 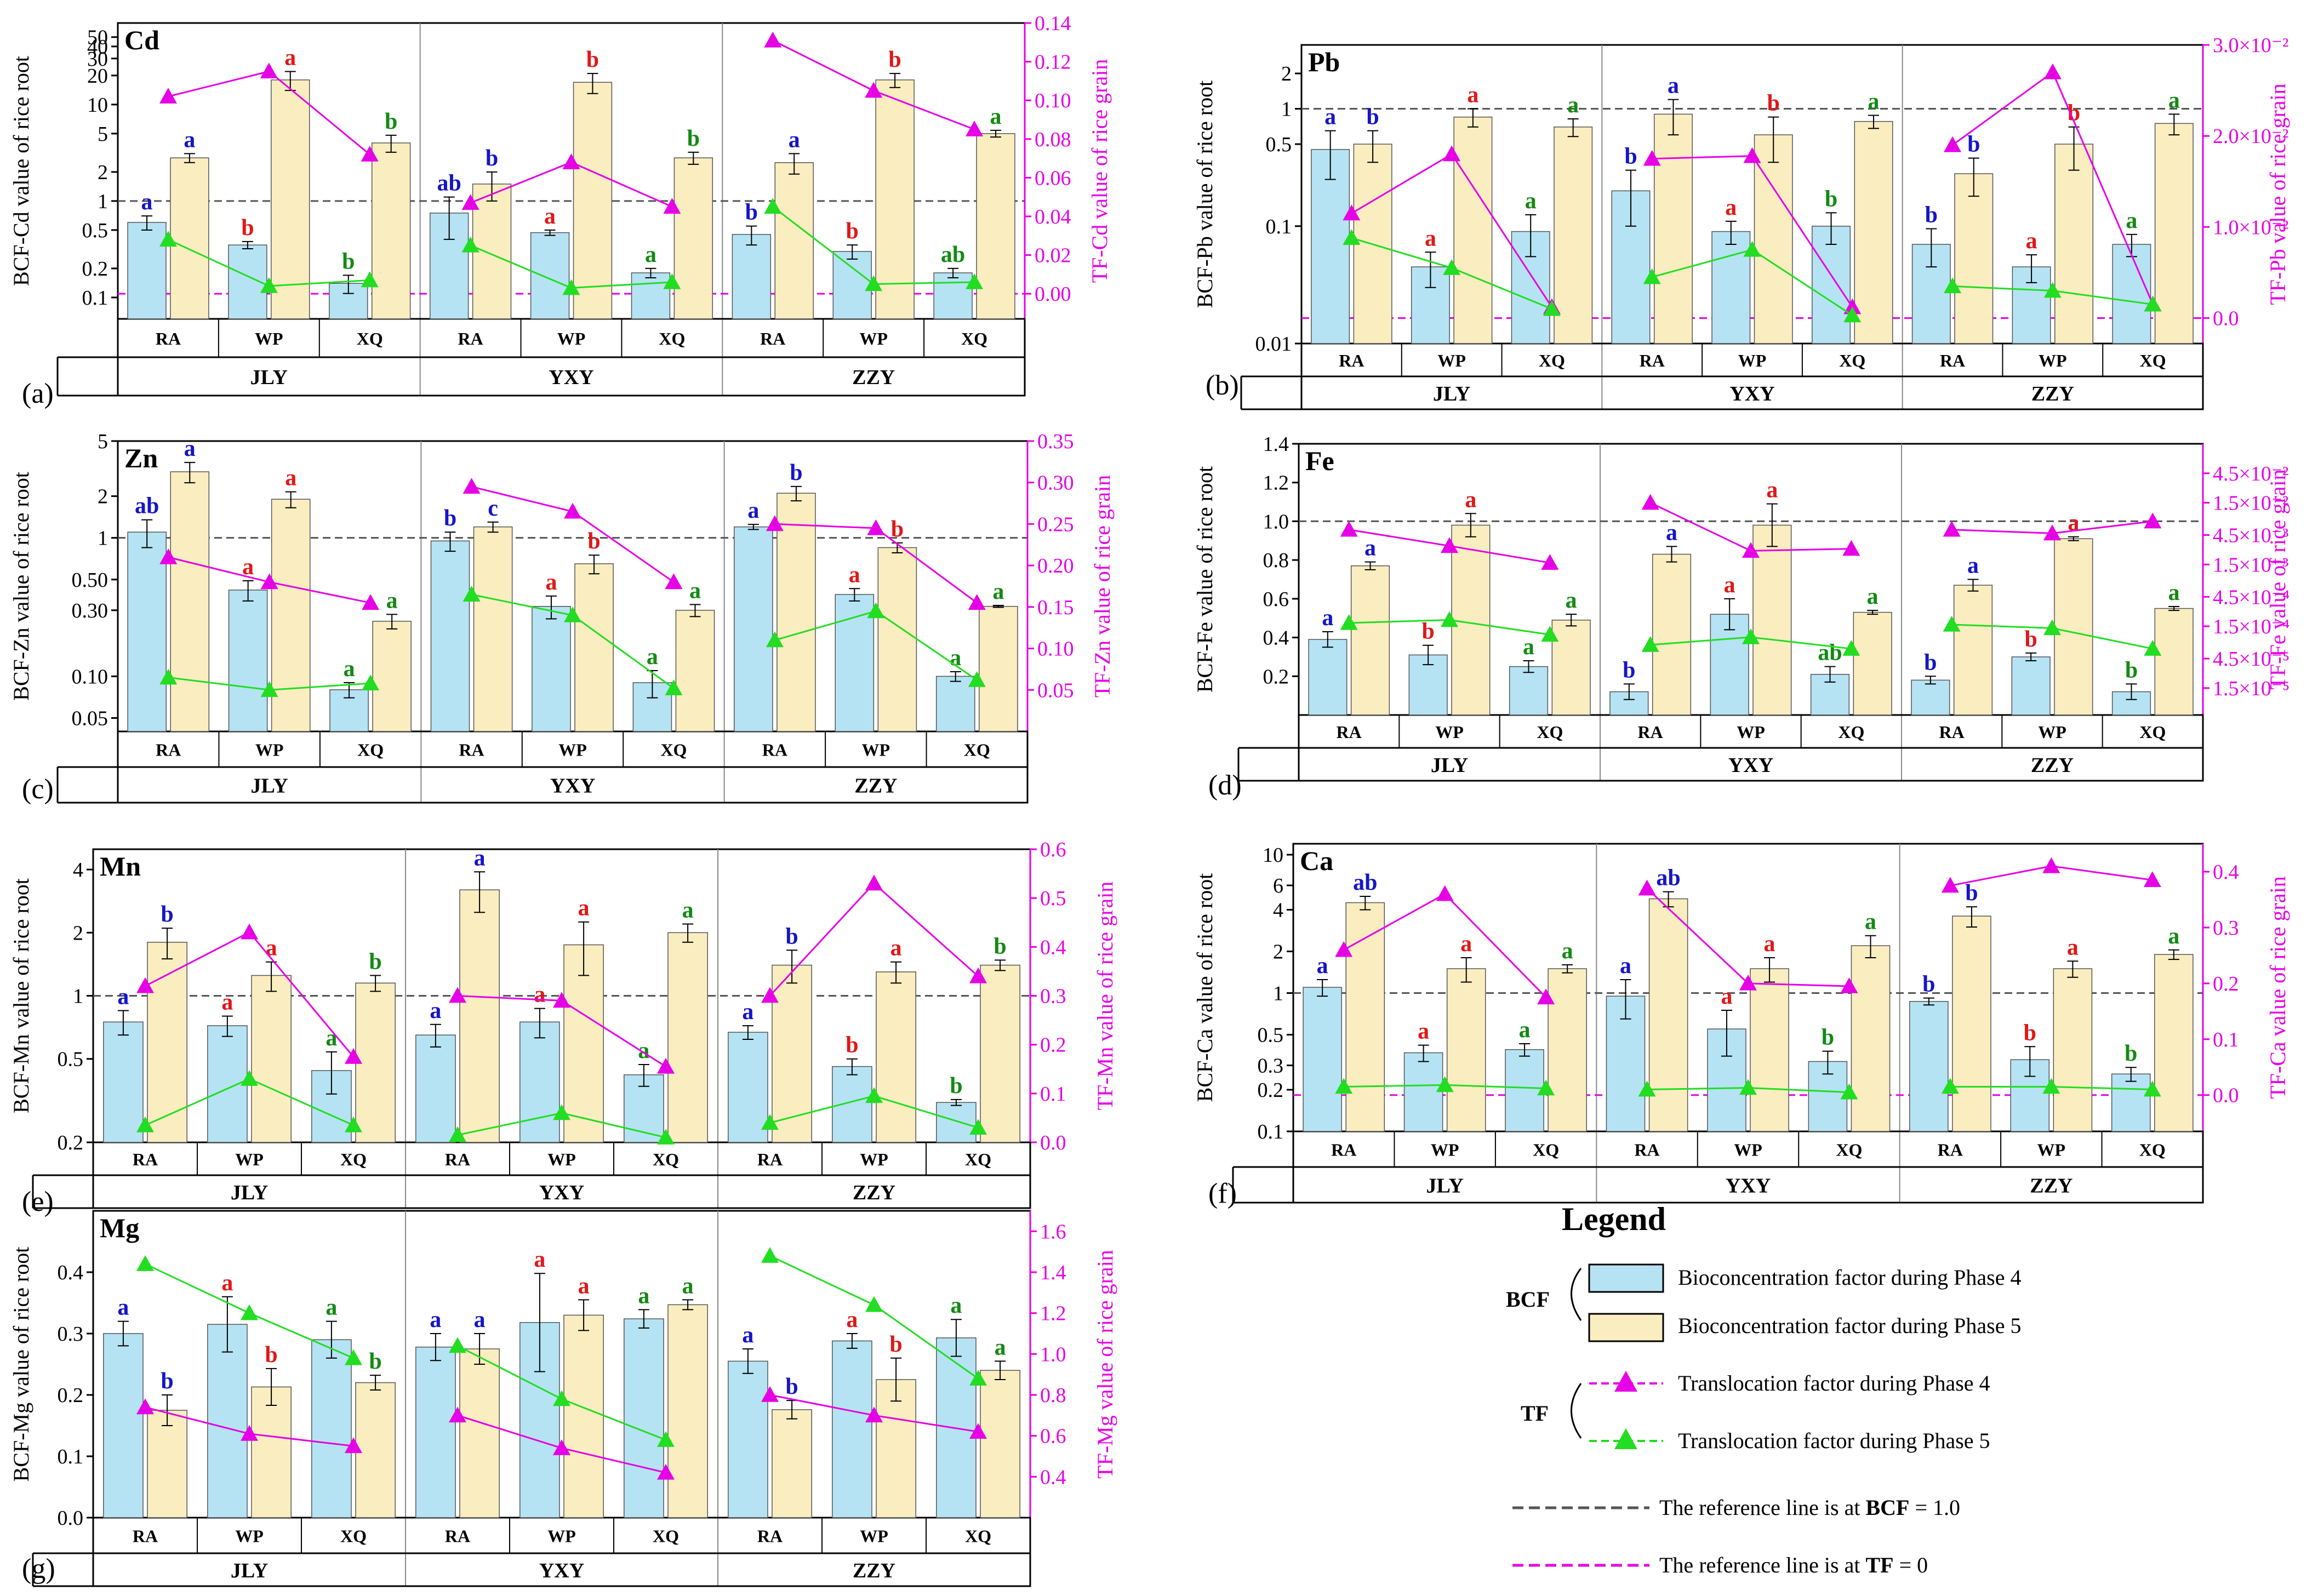 What do you see at coordinates (1102, 587) in the screenshot?
I see `zn-y2label: TF-Zn value of rice grain` at bounding box center [1102, 587].